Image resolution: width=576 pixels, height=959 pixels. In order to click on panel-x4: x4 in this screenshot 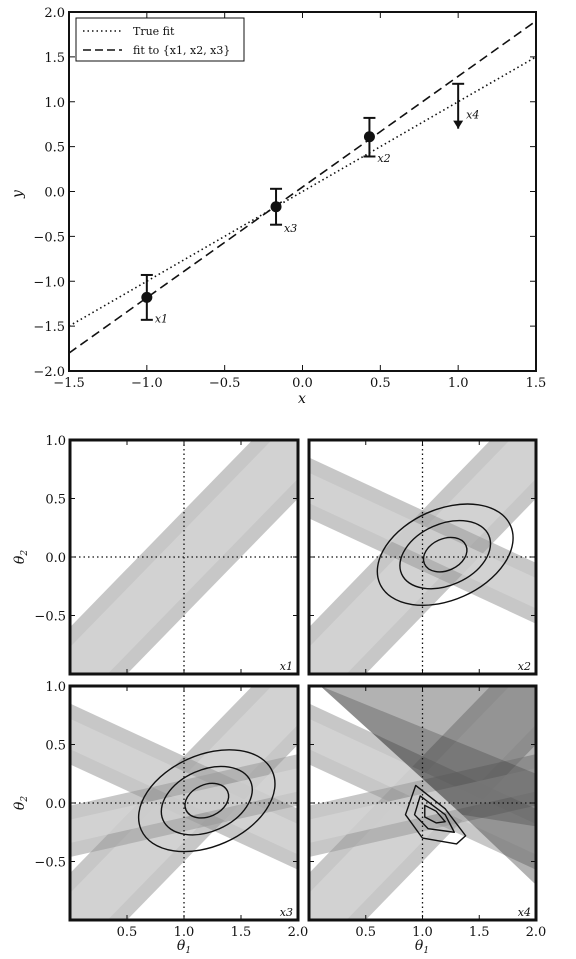, I will do `click(422, 803)`.